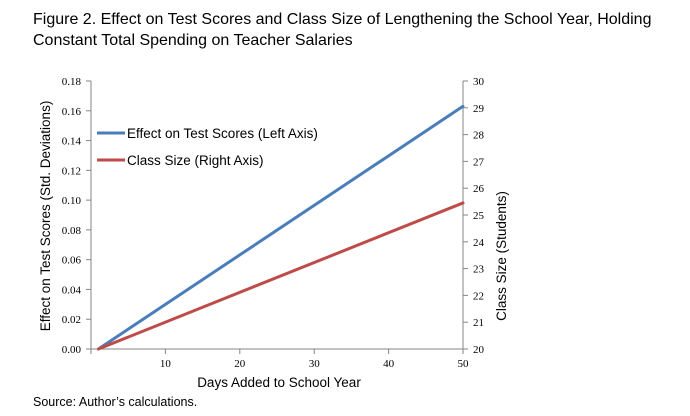  Describe the element at coordinates (115, 402) in the screenshot. I see `source-note: Source: Author’s calculations.` at that location.